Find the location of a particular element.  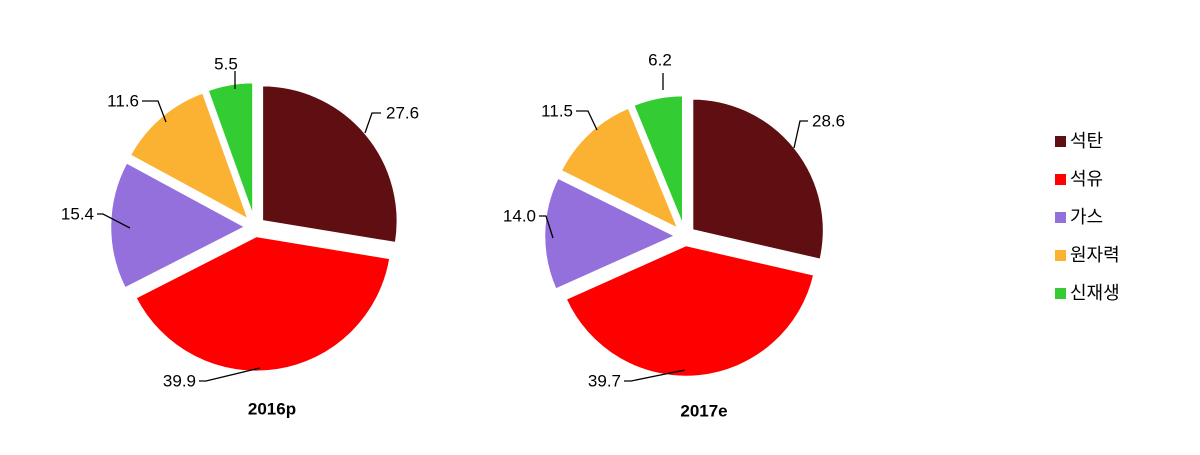

pie-title-2016p: 2016p is located at coordinates (272, 408).